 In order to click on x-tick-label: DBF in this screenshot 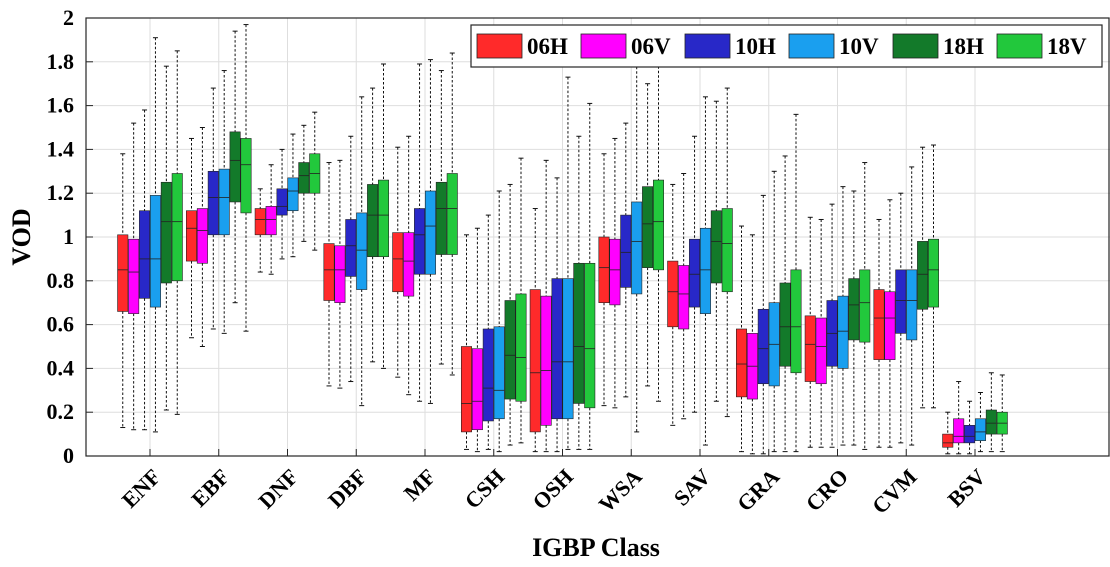, I will do `click(347, 488)`.